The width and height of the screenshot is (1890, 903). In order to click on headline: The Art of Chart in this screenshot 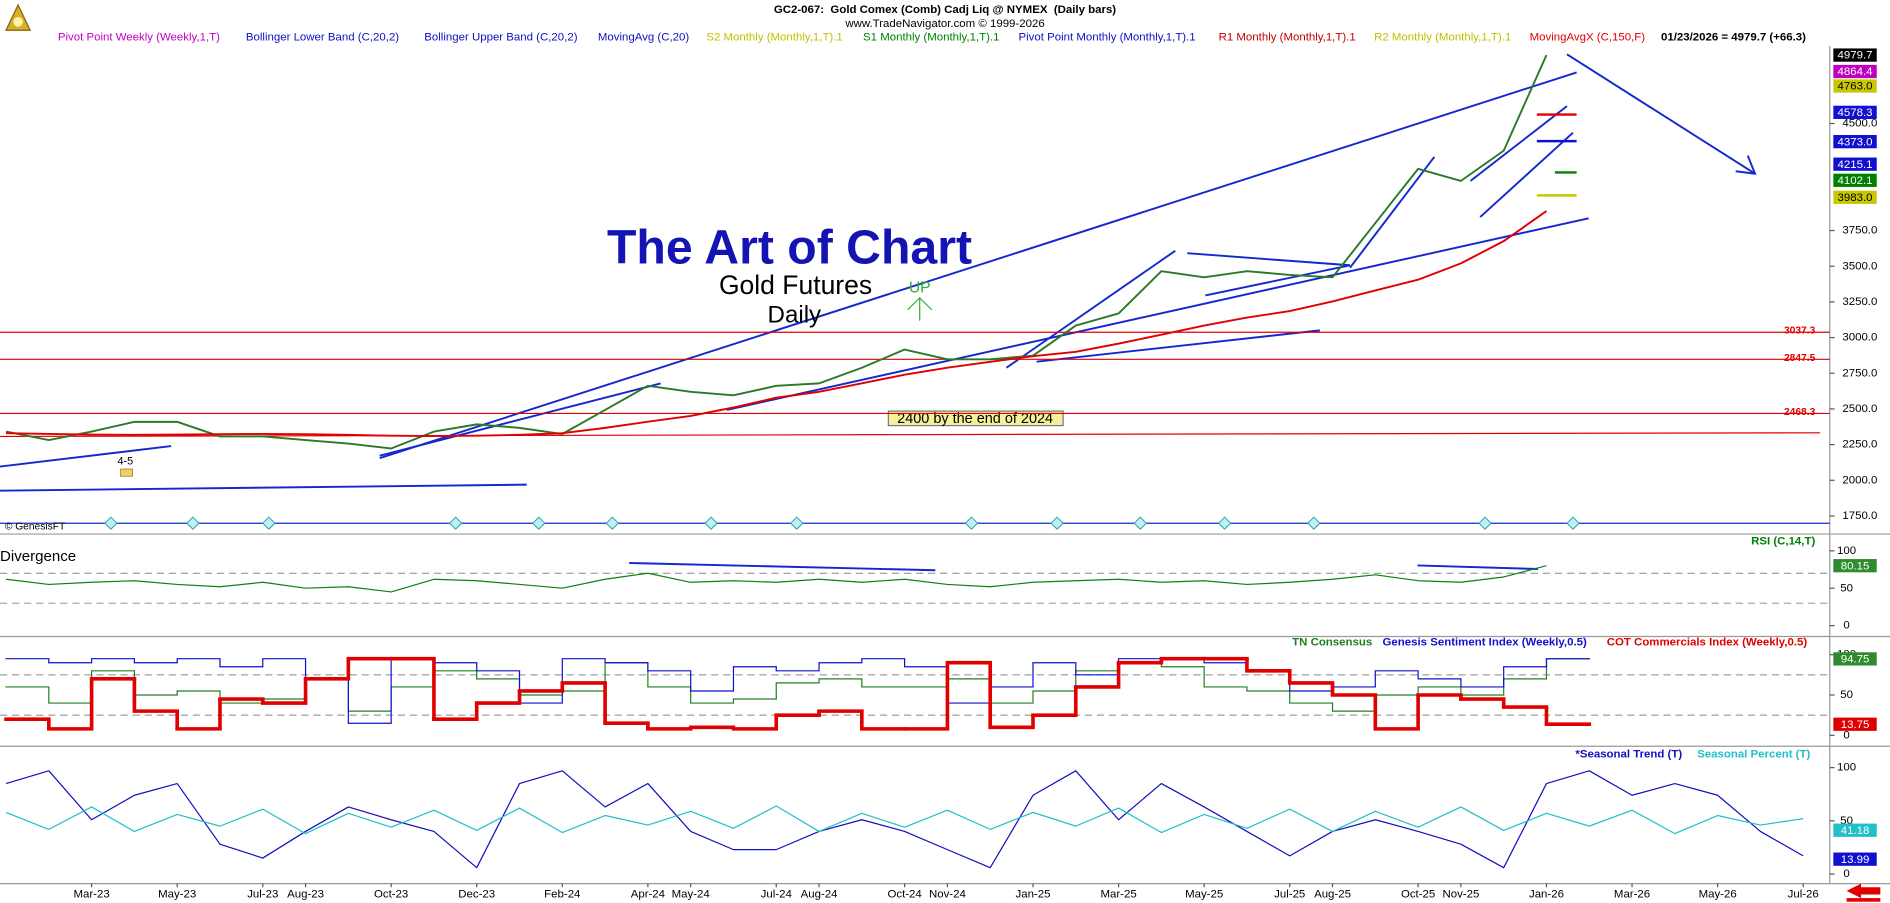, I will do `click(789, 248)`.